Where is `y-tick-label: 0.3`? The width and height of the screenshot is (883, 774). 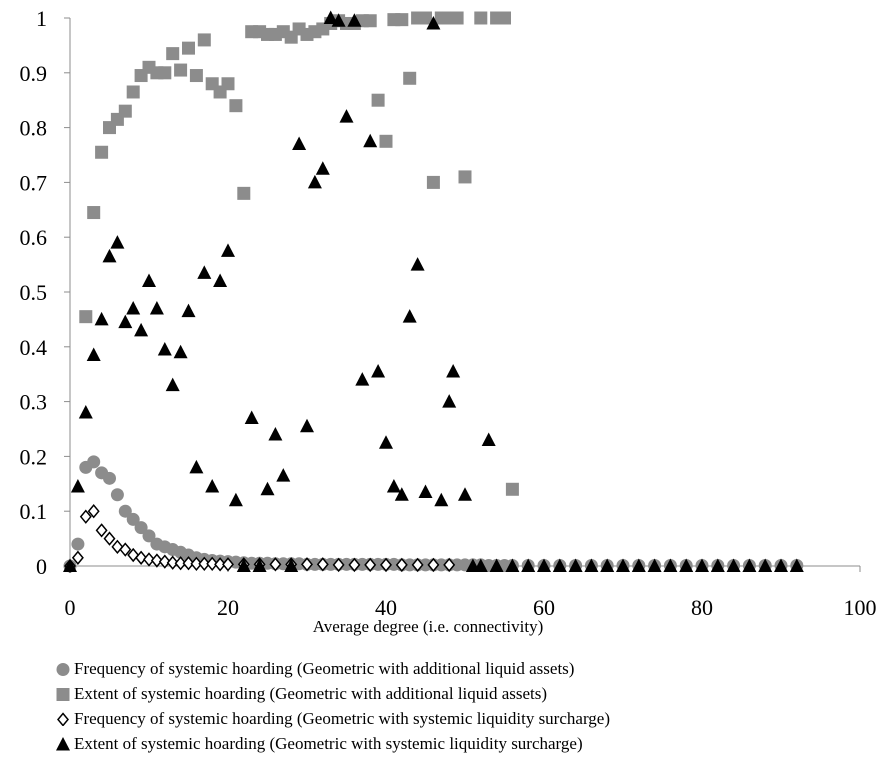 y-tick-label: 0.3 is located at coordinates (34, 402).